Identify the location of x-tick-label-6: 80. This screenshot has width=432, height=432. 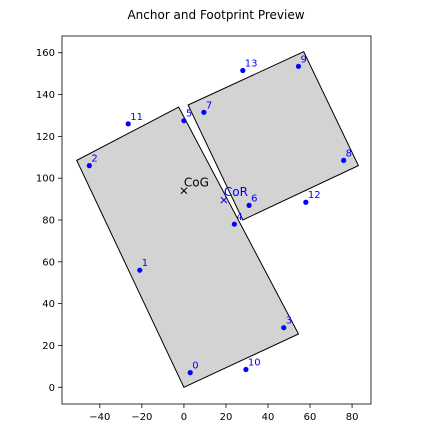
(352, 417).